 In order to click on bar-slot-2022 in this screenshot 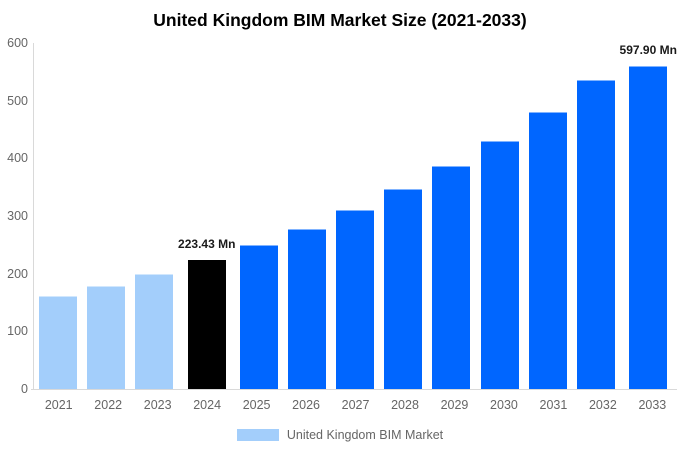, I will do `click(106, 216)`.